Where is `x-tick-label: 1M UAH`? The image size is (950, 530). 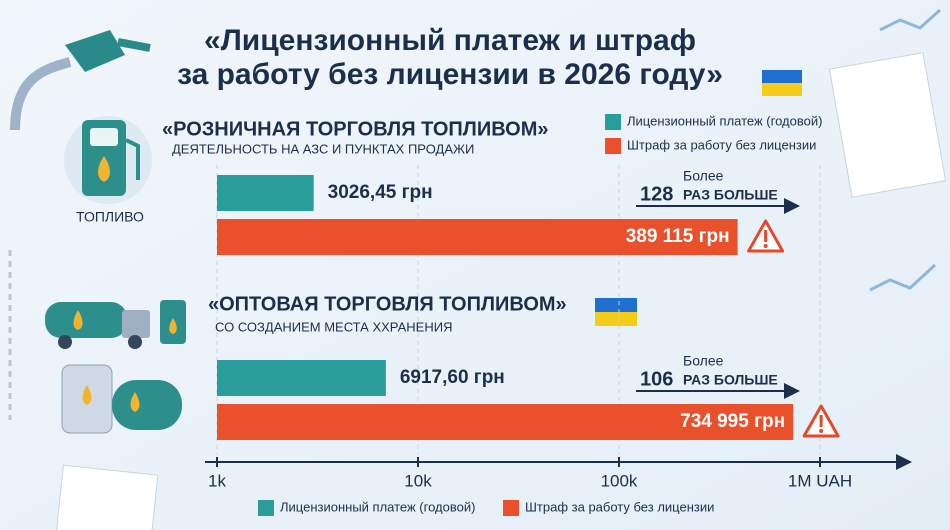
x-tick-label: 1M UAH is located at coordinates (820, 480).